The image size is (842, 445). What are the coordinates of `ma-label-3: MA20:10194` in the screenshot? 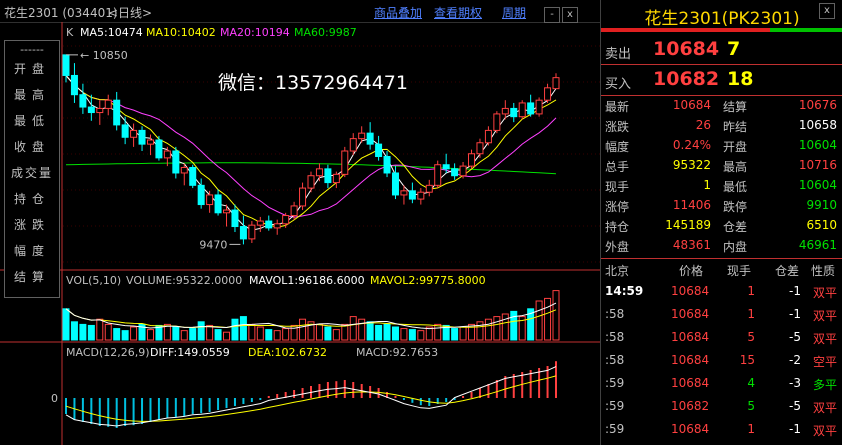 It's located at (255, 32).